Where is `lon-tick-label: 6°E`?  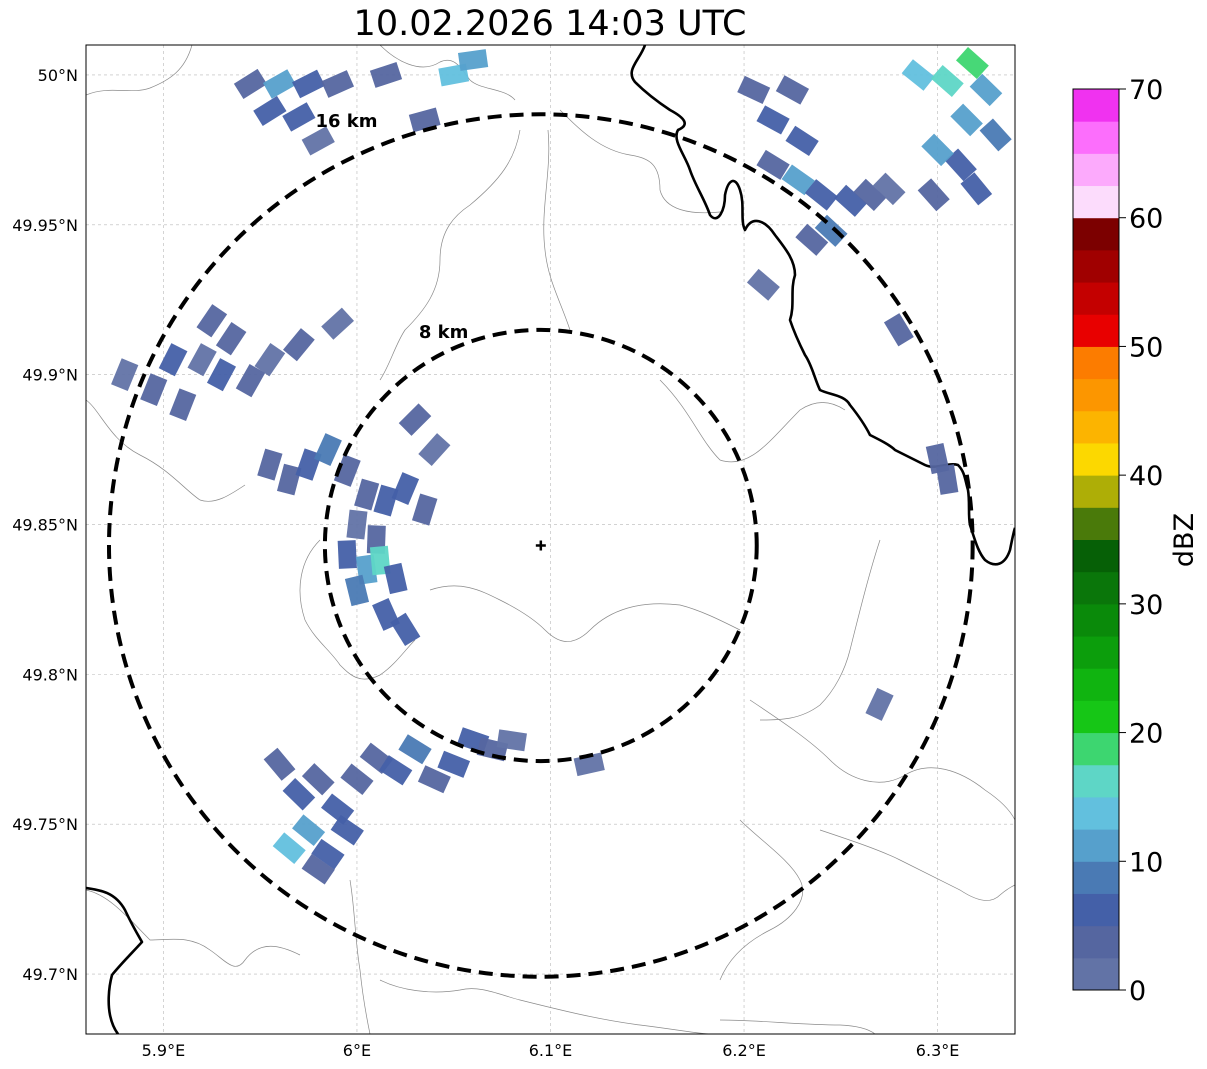 lon-tick-label: 6°E is located at coordinates (357, 1050).